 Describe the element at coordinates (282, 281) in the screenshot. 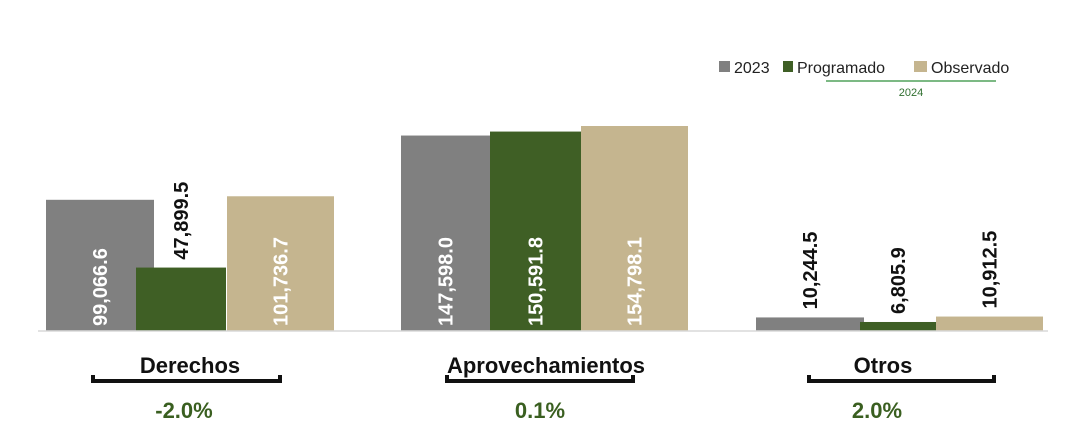

I see `value-label-observado-0: 101,736.7` at that location.